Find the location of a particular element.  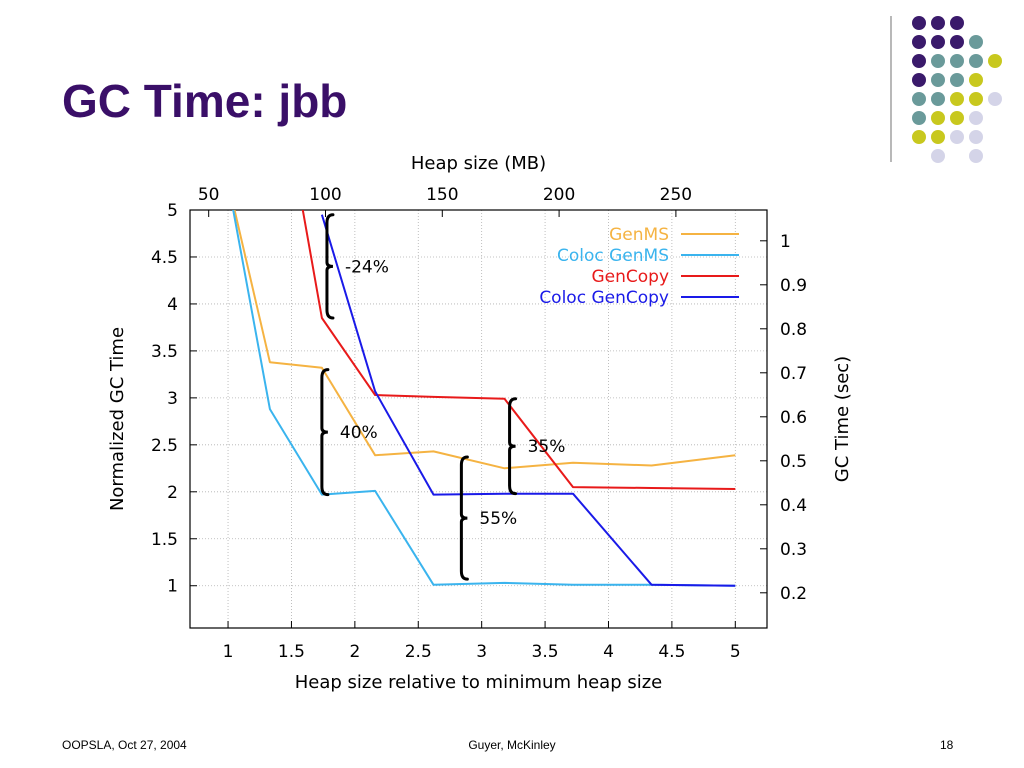

y-tick-label: 1 is located at coordinates (172, 587).